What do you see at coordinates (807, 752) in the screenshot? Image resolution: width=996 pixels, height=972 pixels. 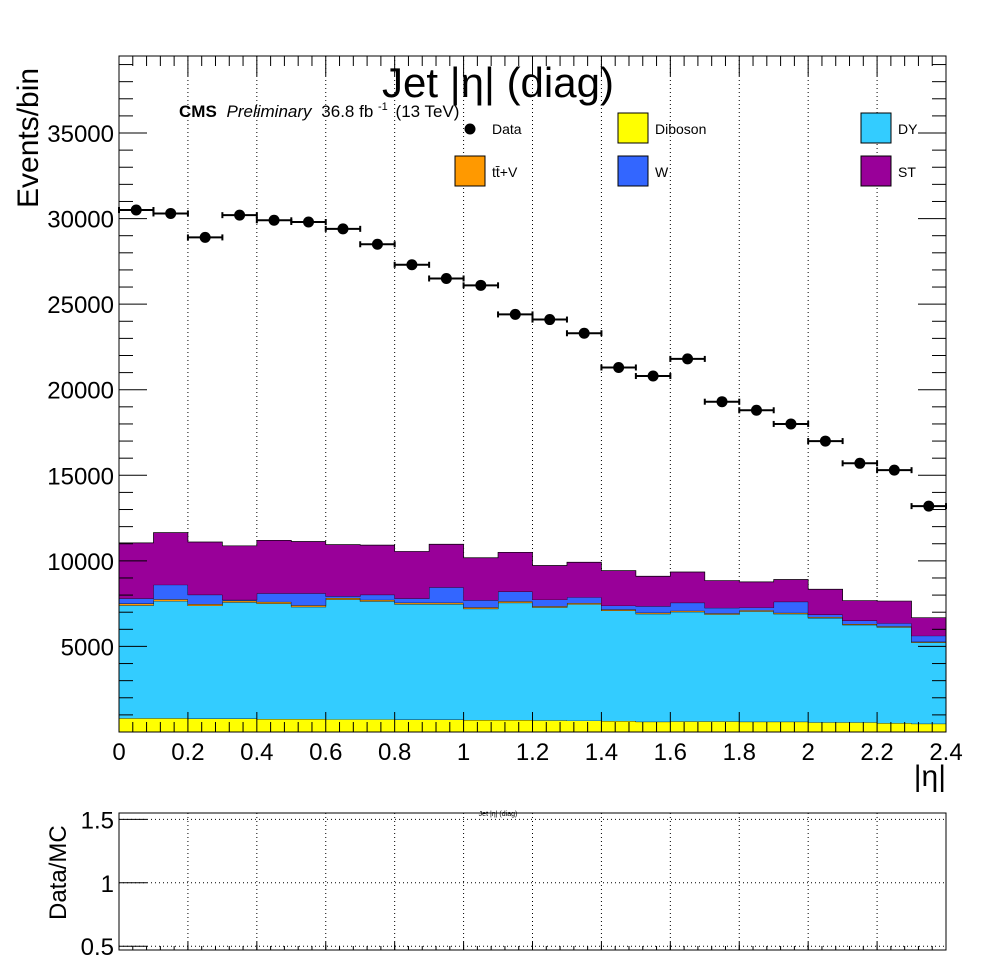 I see `x-tick-label: 2` at bounding box center [807, 752].